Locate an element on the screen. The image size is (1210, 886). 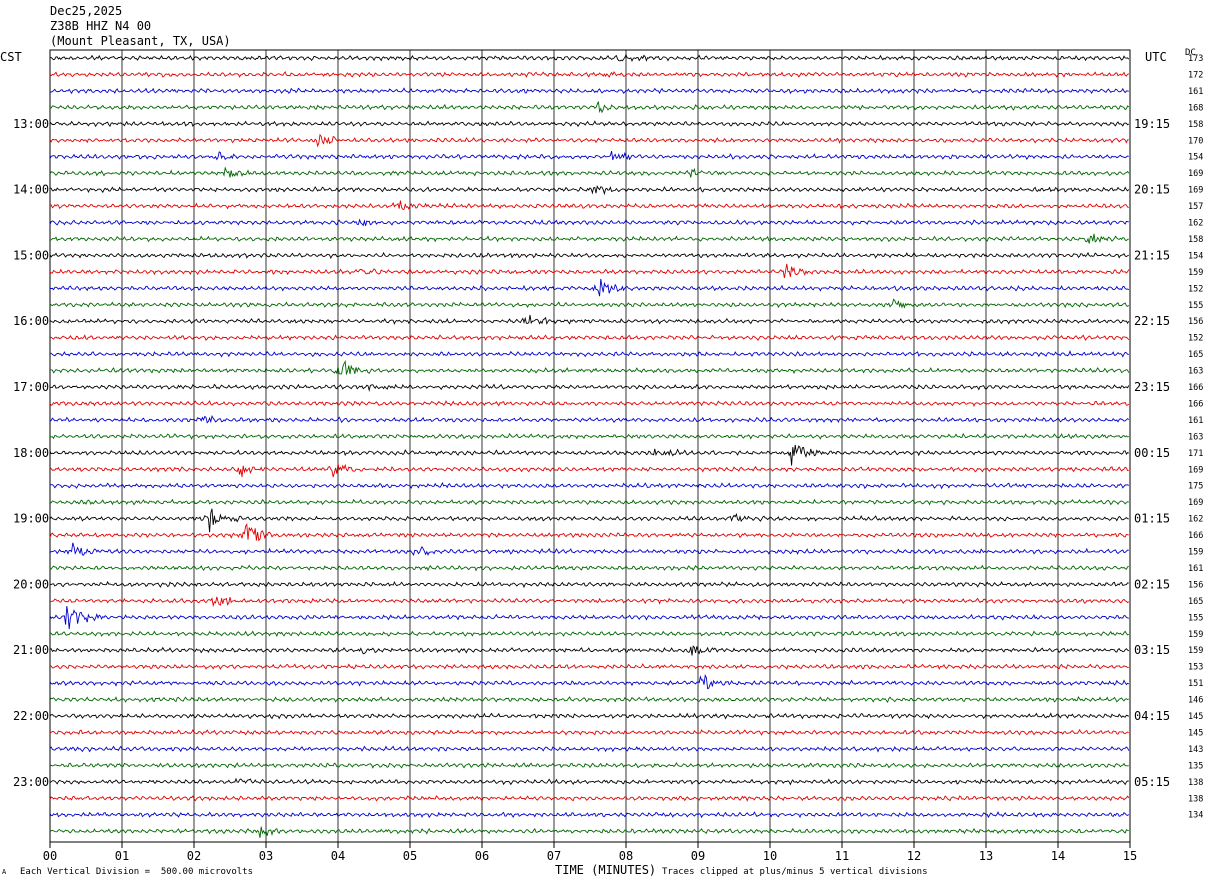
dc-offset-label: 161 is located at coordinates (1195, 421).